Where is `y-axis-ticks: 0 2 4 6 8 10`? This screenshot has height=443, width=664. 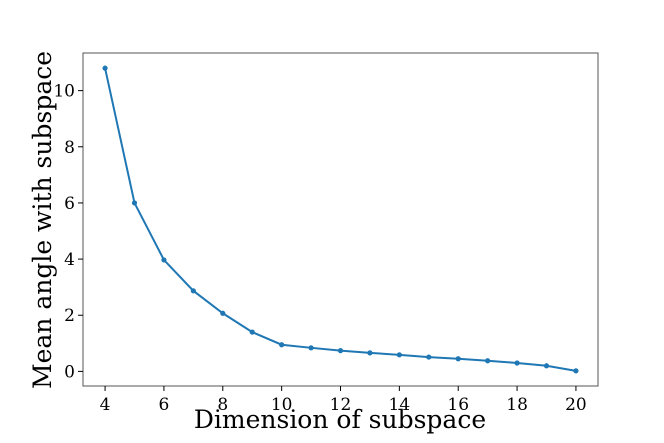 y-axis-ticks: 0 2 4 6 8 10 is located at coordinates (68, 232).